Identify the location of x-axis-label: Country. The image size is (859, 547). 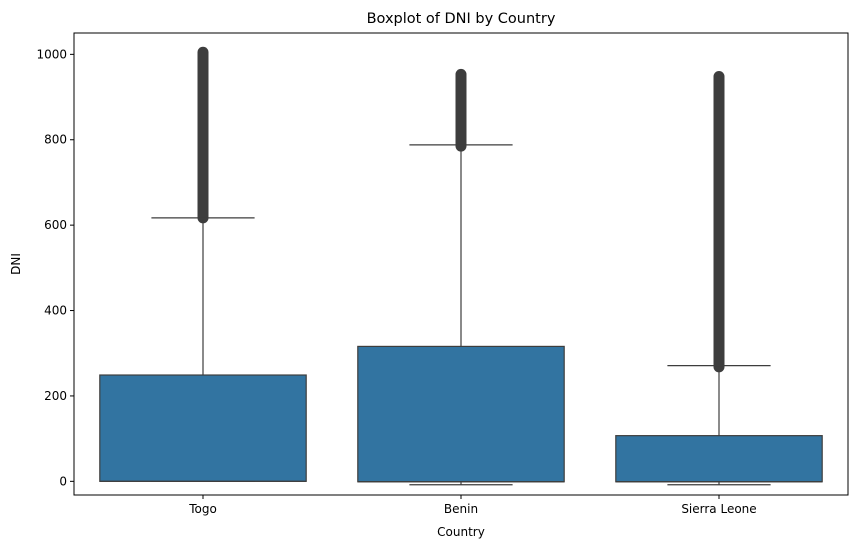
(461, 532).